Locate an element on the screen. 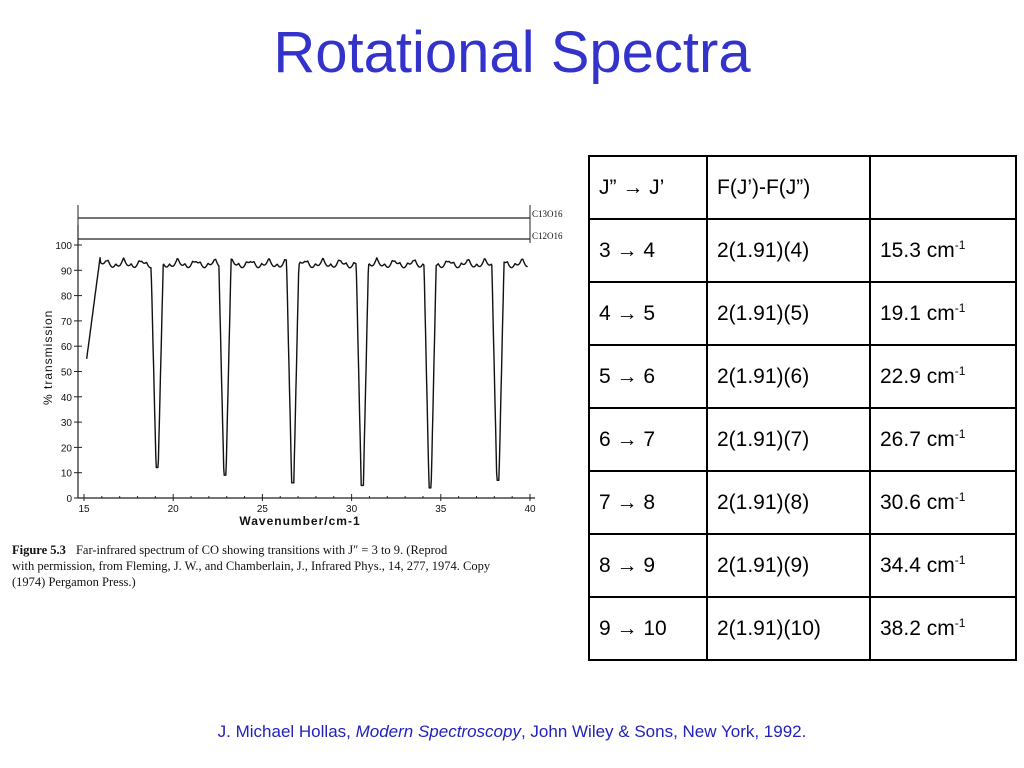 The width and height of the screenshot is (1024, 768). y-tick-label: 10 is located at coordinates (67, 474).